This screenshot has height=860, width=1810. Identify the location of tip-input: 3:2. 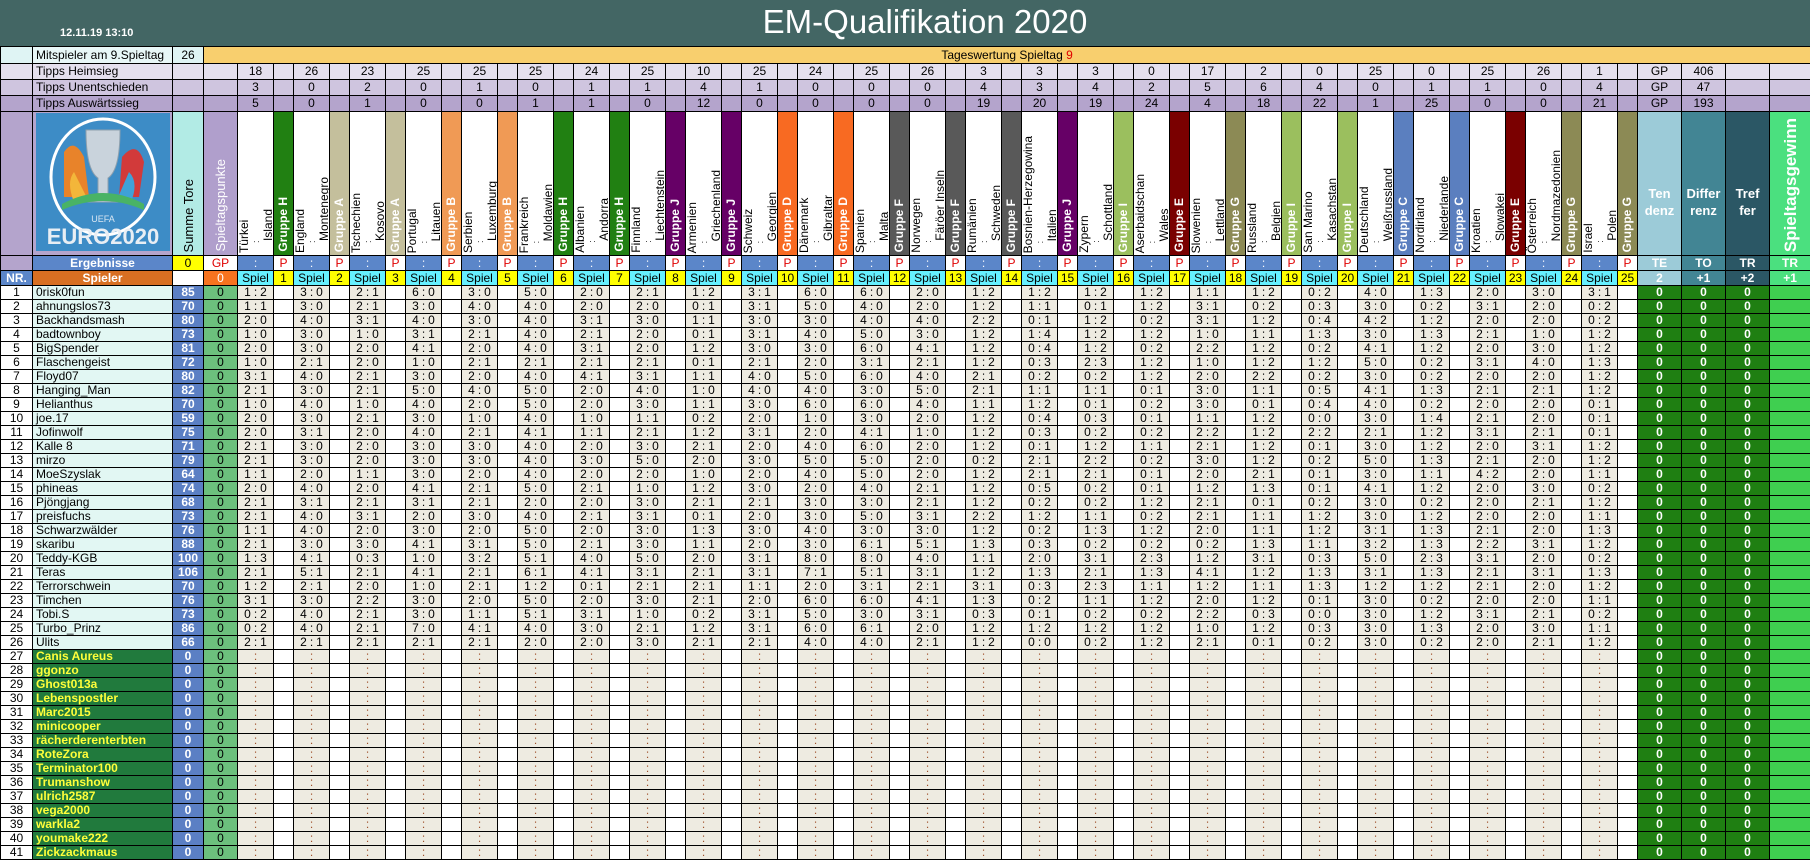
(1375, 544).